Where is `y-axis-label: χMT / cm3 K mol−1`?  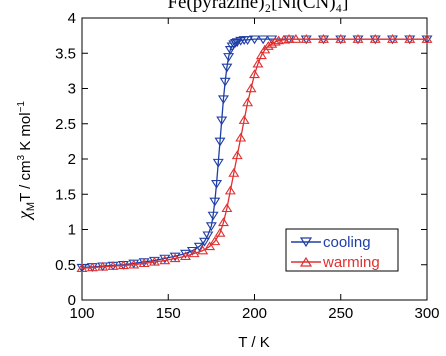 y-axis-label: χMT / cm3 K mol−1 is located at coordinates (25, 161).